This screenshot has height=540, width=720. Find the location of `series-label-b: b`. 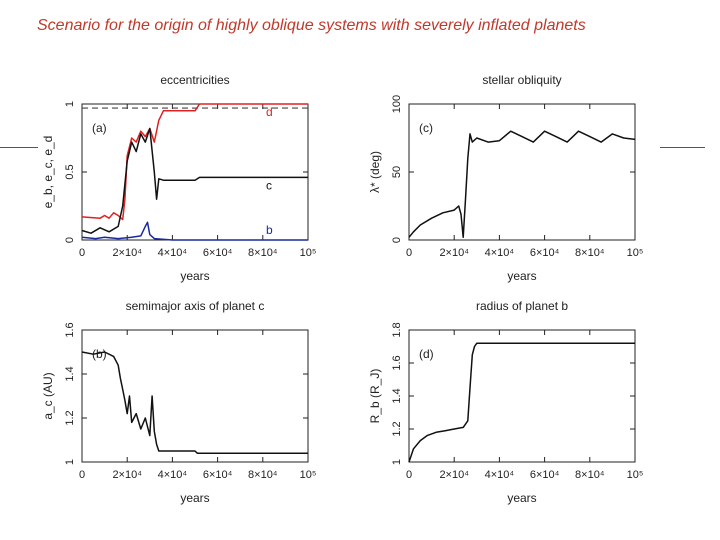

series-label-b: b is located at coordinates (269, 230).